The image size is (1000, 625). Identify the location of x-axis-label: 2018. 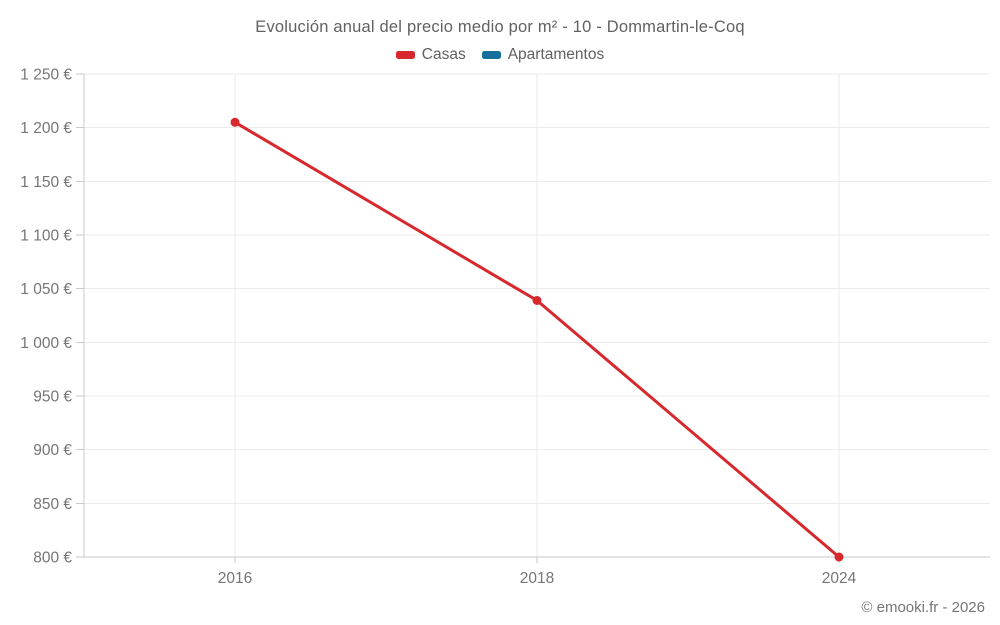
(537, 578).